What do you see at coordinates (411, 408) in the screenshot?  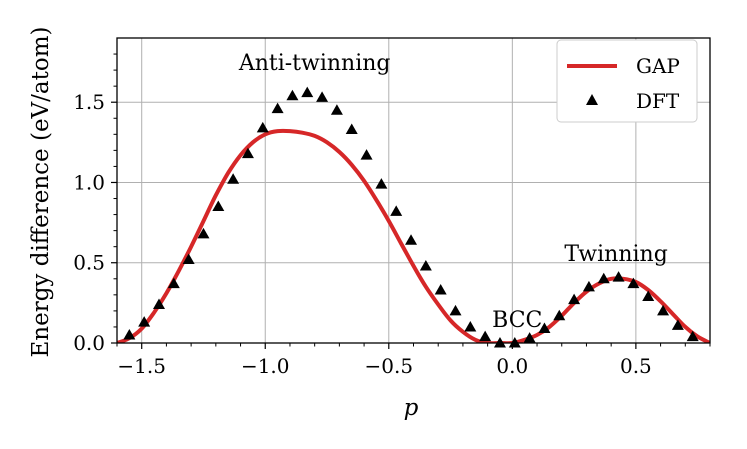 I see `x-axis-label: p` at bounding box center [411, 408].